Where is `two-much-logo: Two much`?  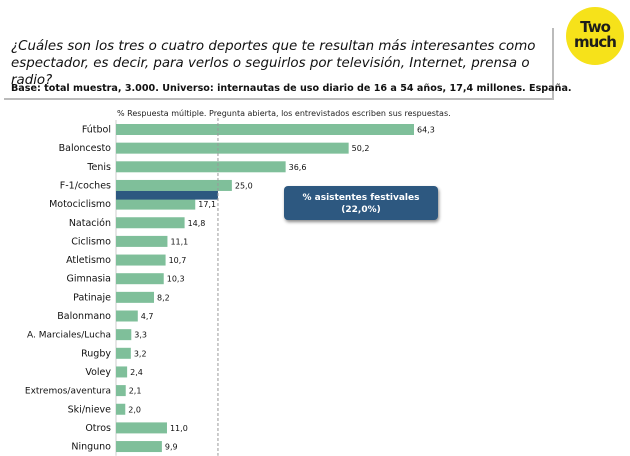 two-much-logo: Two much is located at coordinates (595, 36).